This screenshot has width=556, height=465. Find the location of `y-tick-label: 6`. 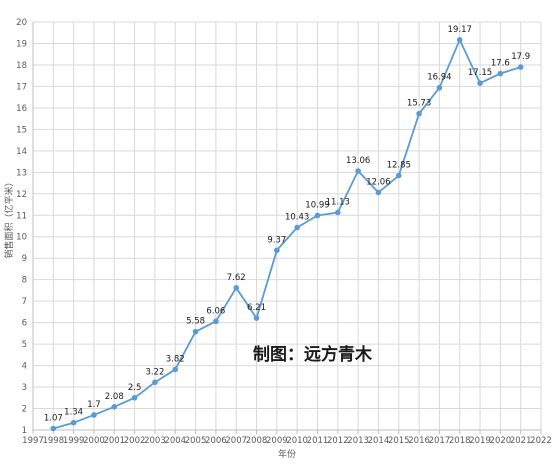

y-tick-label: 6 is located at coordinates (24, 324).